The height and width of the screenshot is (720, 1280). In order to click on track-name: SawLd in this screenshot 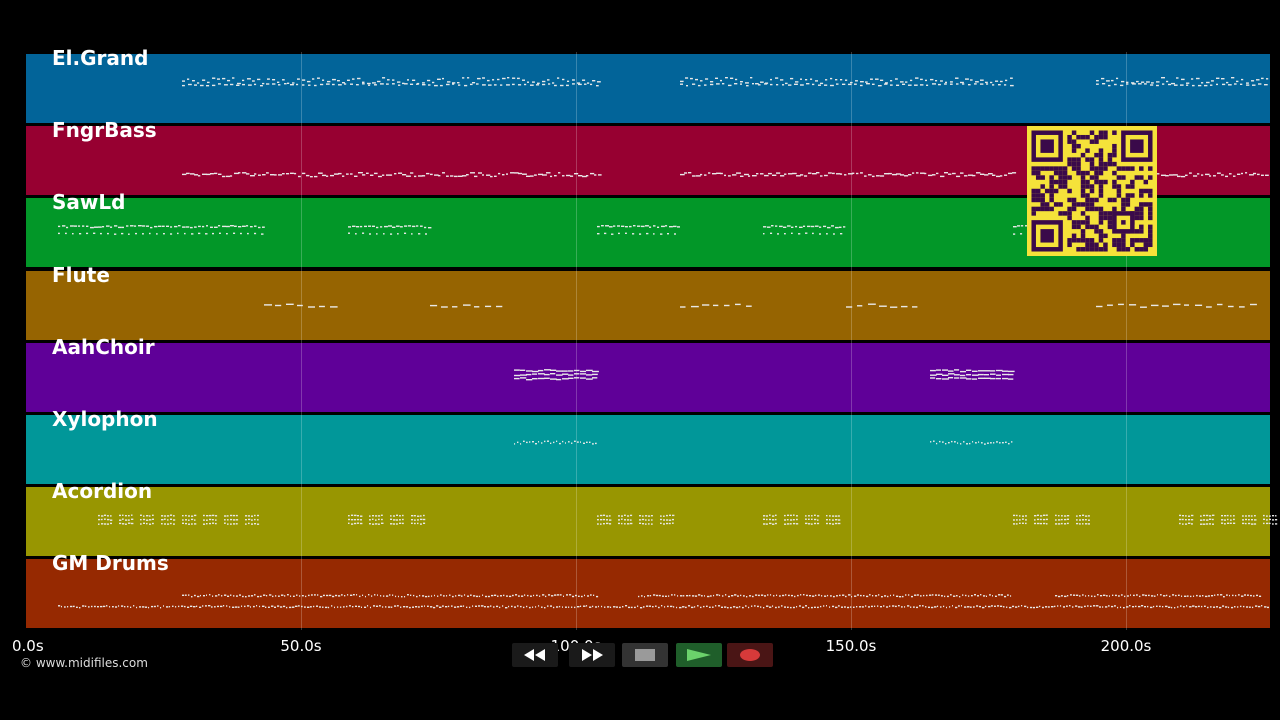, I will do `click(89, 202)`.